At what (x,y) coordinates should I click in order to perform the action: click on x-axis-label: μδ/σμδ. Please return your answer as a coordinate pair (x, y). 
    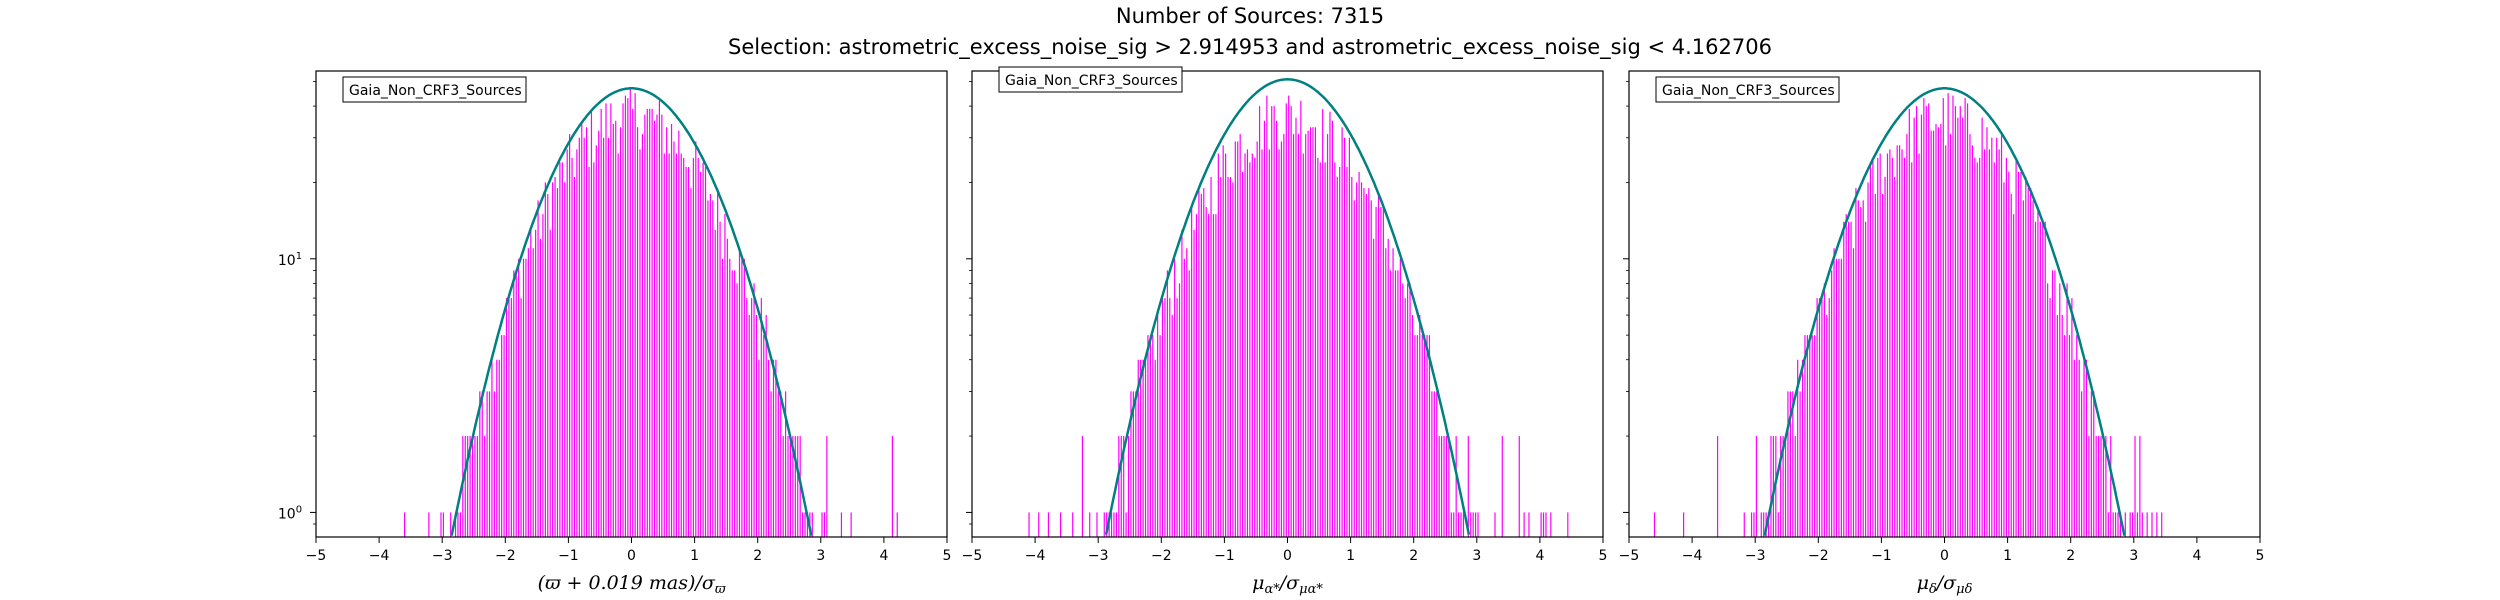
    Looking at the image, I should click on (1945, 584).